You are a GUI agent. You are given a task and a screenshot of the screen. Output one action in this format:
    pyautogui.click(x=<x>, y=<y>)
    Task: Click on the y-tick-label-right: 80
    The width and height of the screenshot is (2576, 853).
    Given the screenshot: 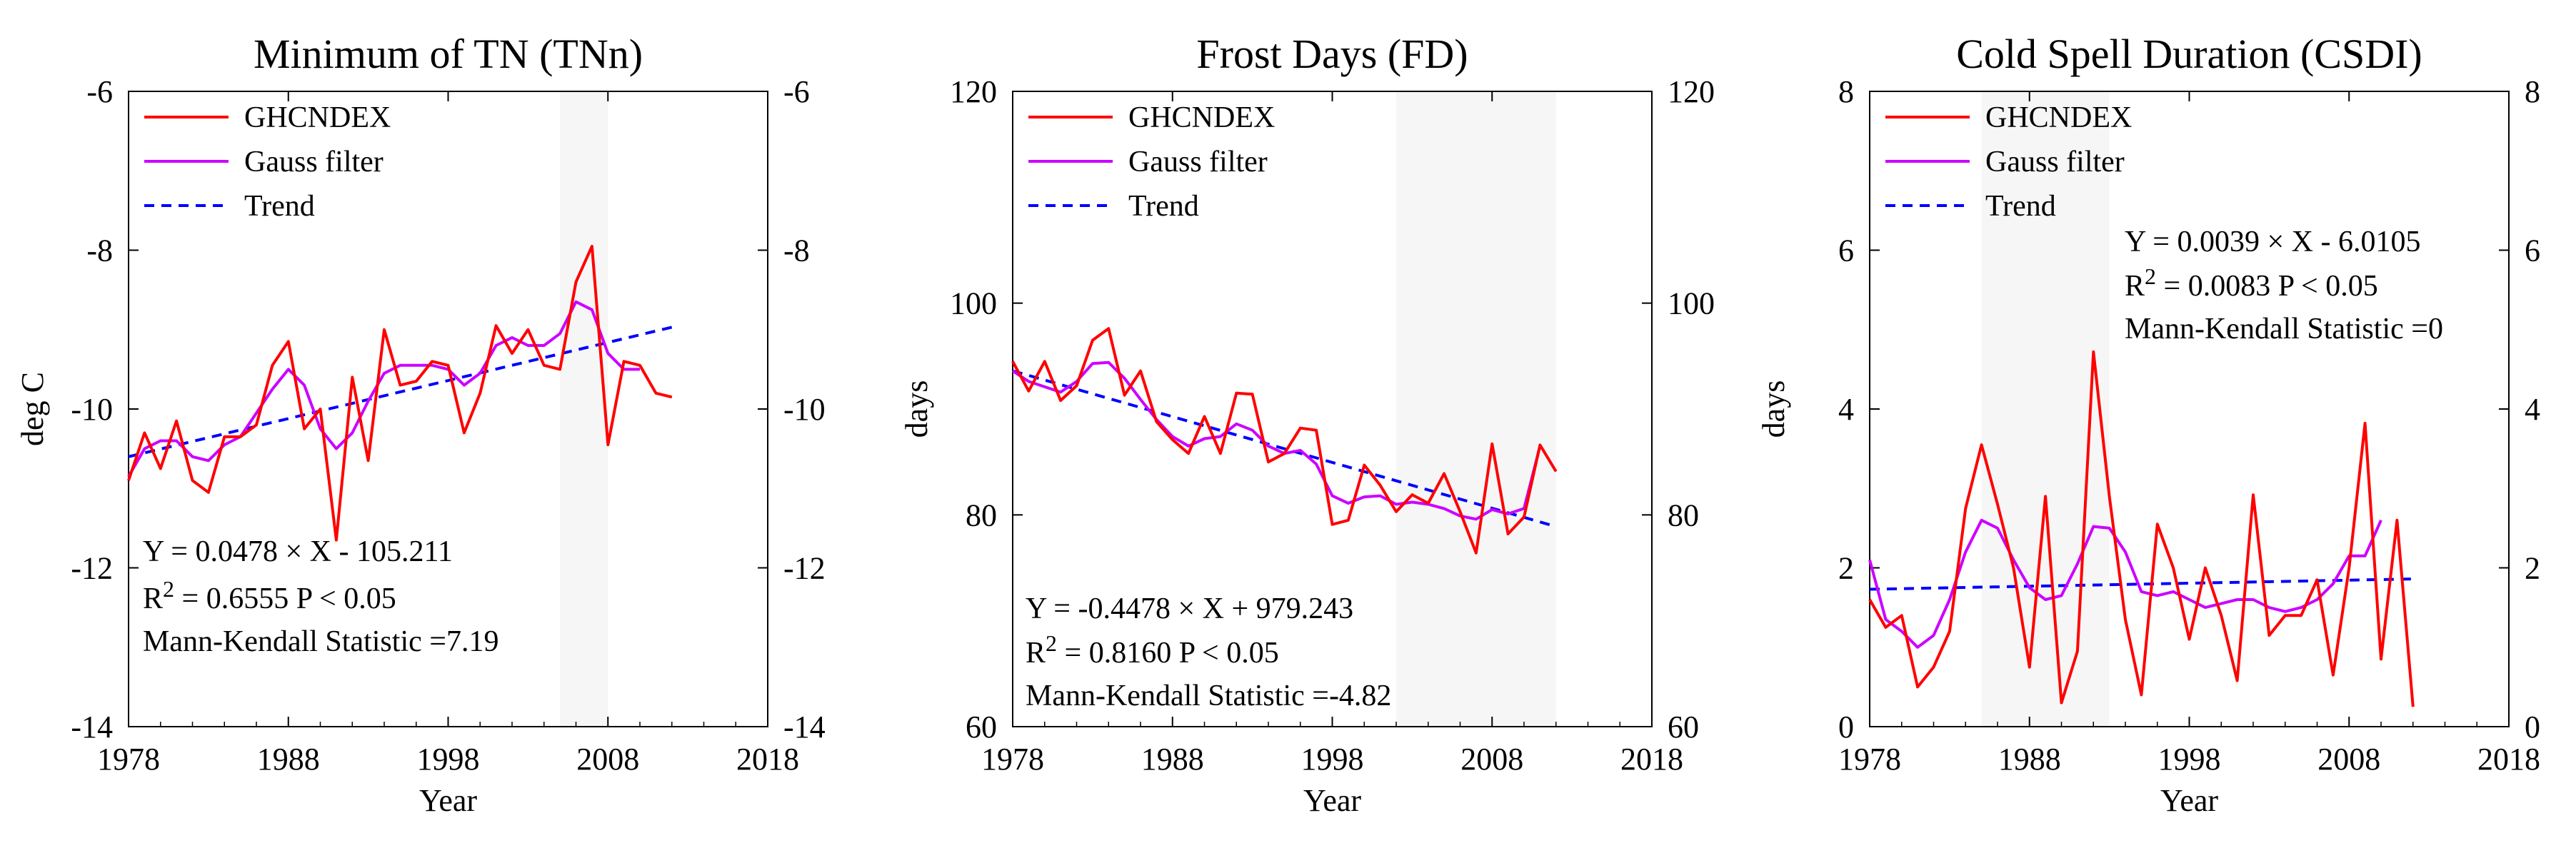 What is the action you would take?
    pyautogui.click(x=1683, y=515)
    